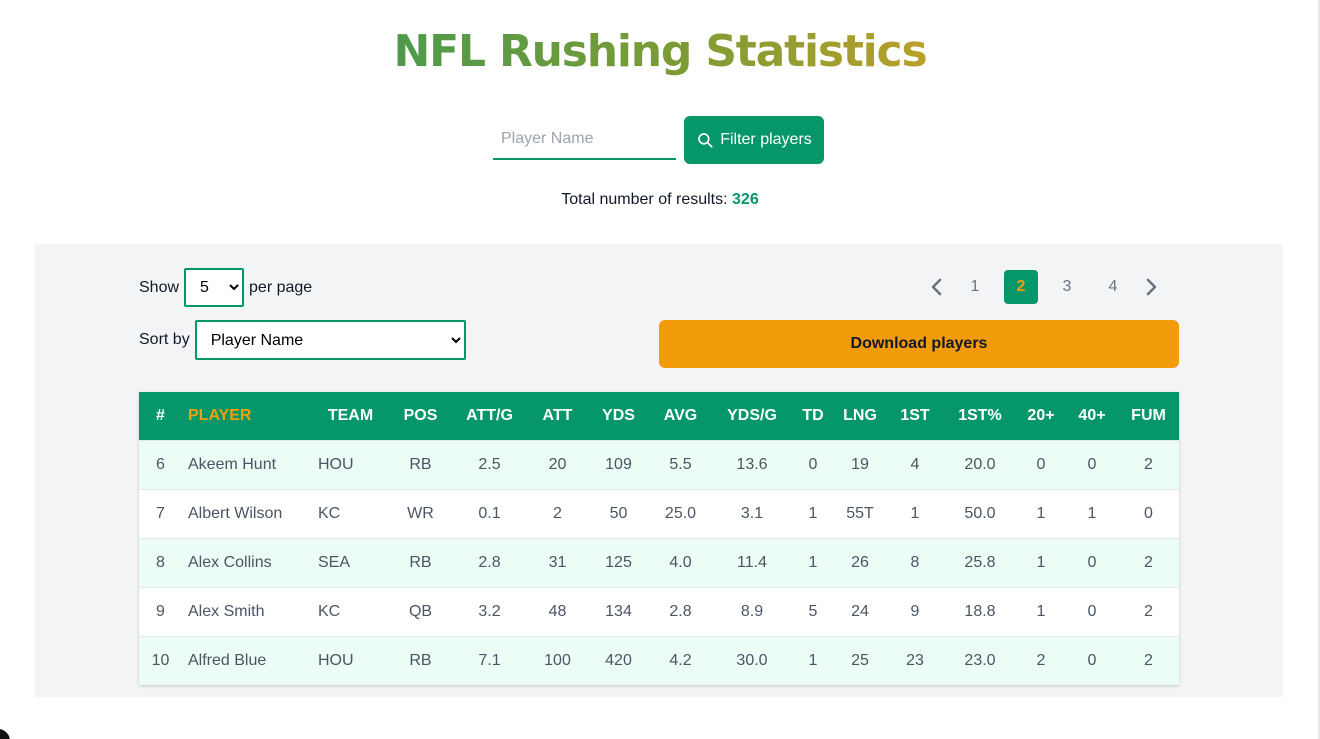  I want to click on cell-yds: 134, so click(618, 611).